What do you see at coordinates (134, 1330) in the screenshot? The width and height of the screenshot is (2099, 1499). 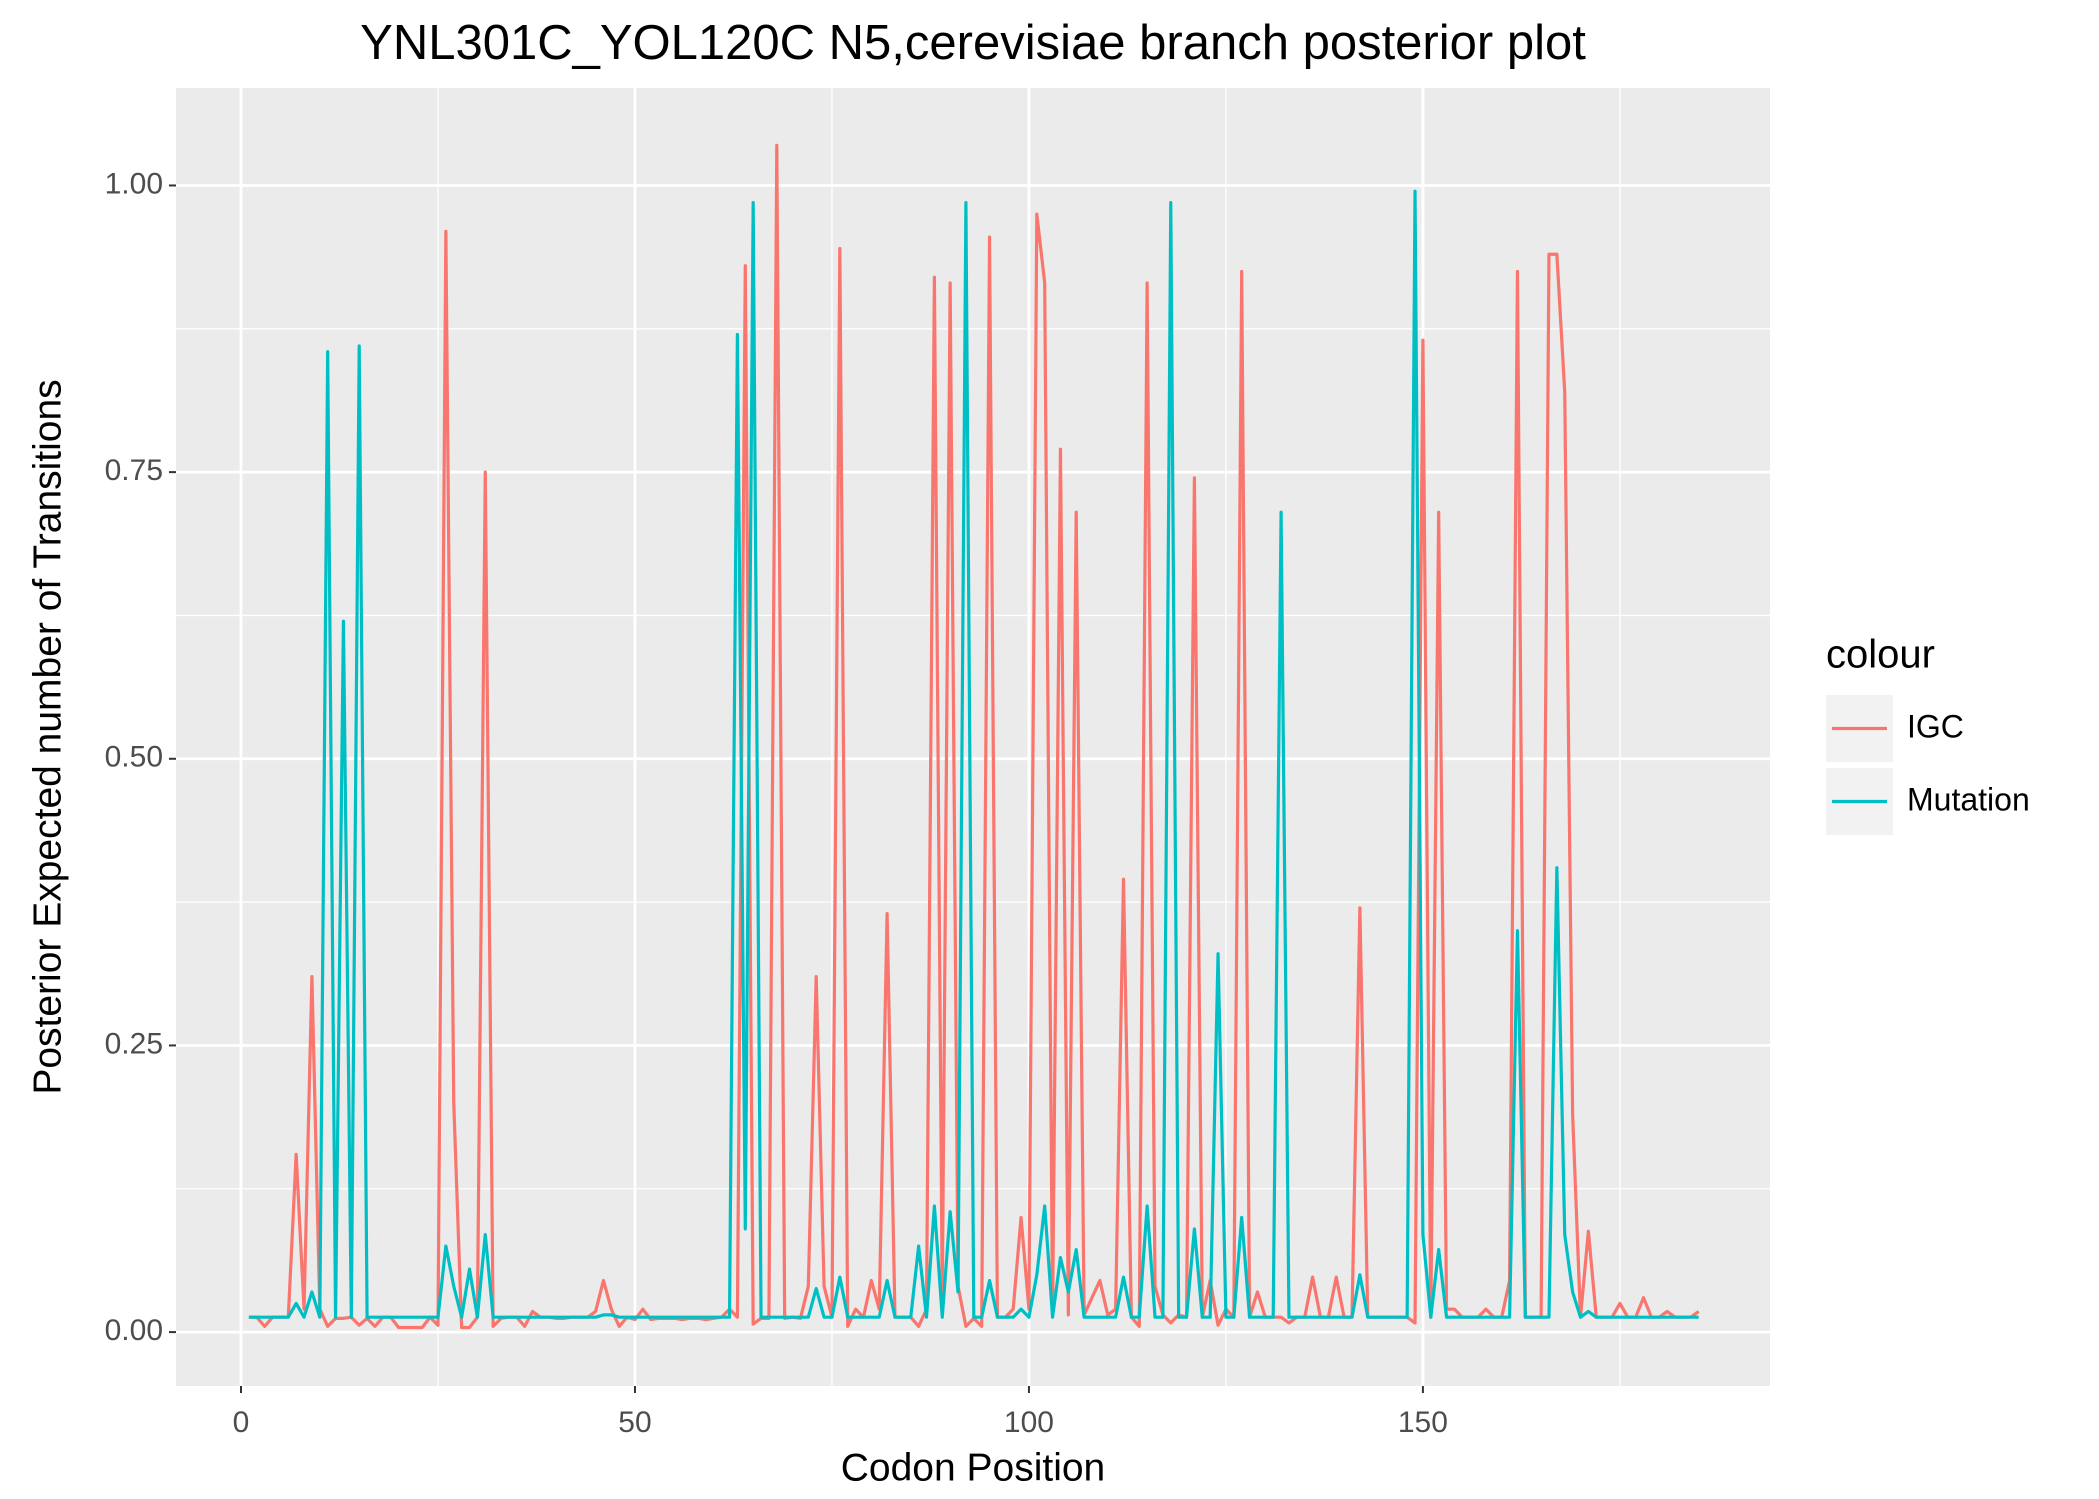 I see `y-tick-label: 0.00` at bounding box center [134, 1330].